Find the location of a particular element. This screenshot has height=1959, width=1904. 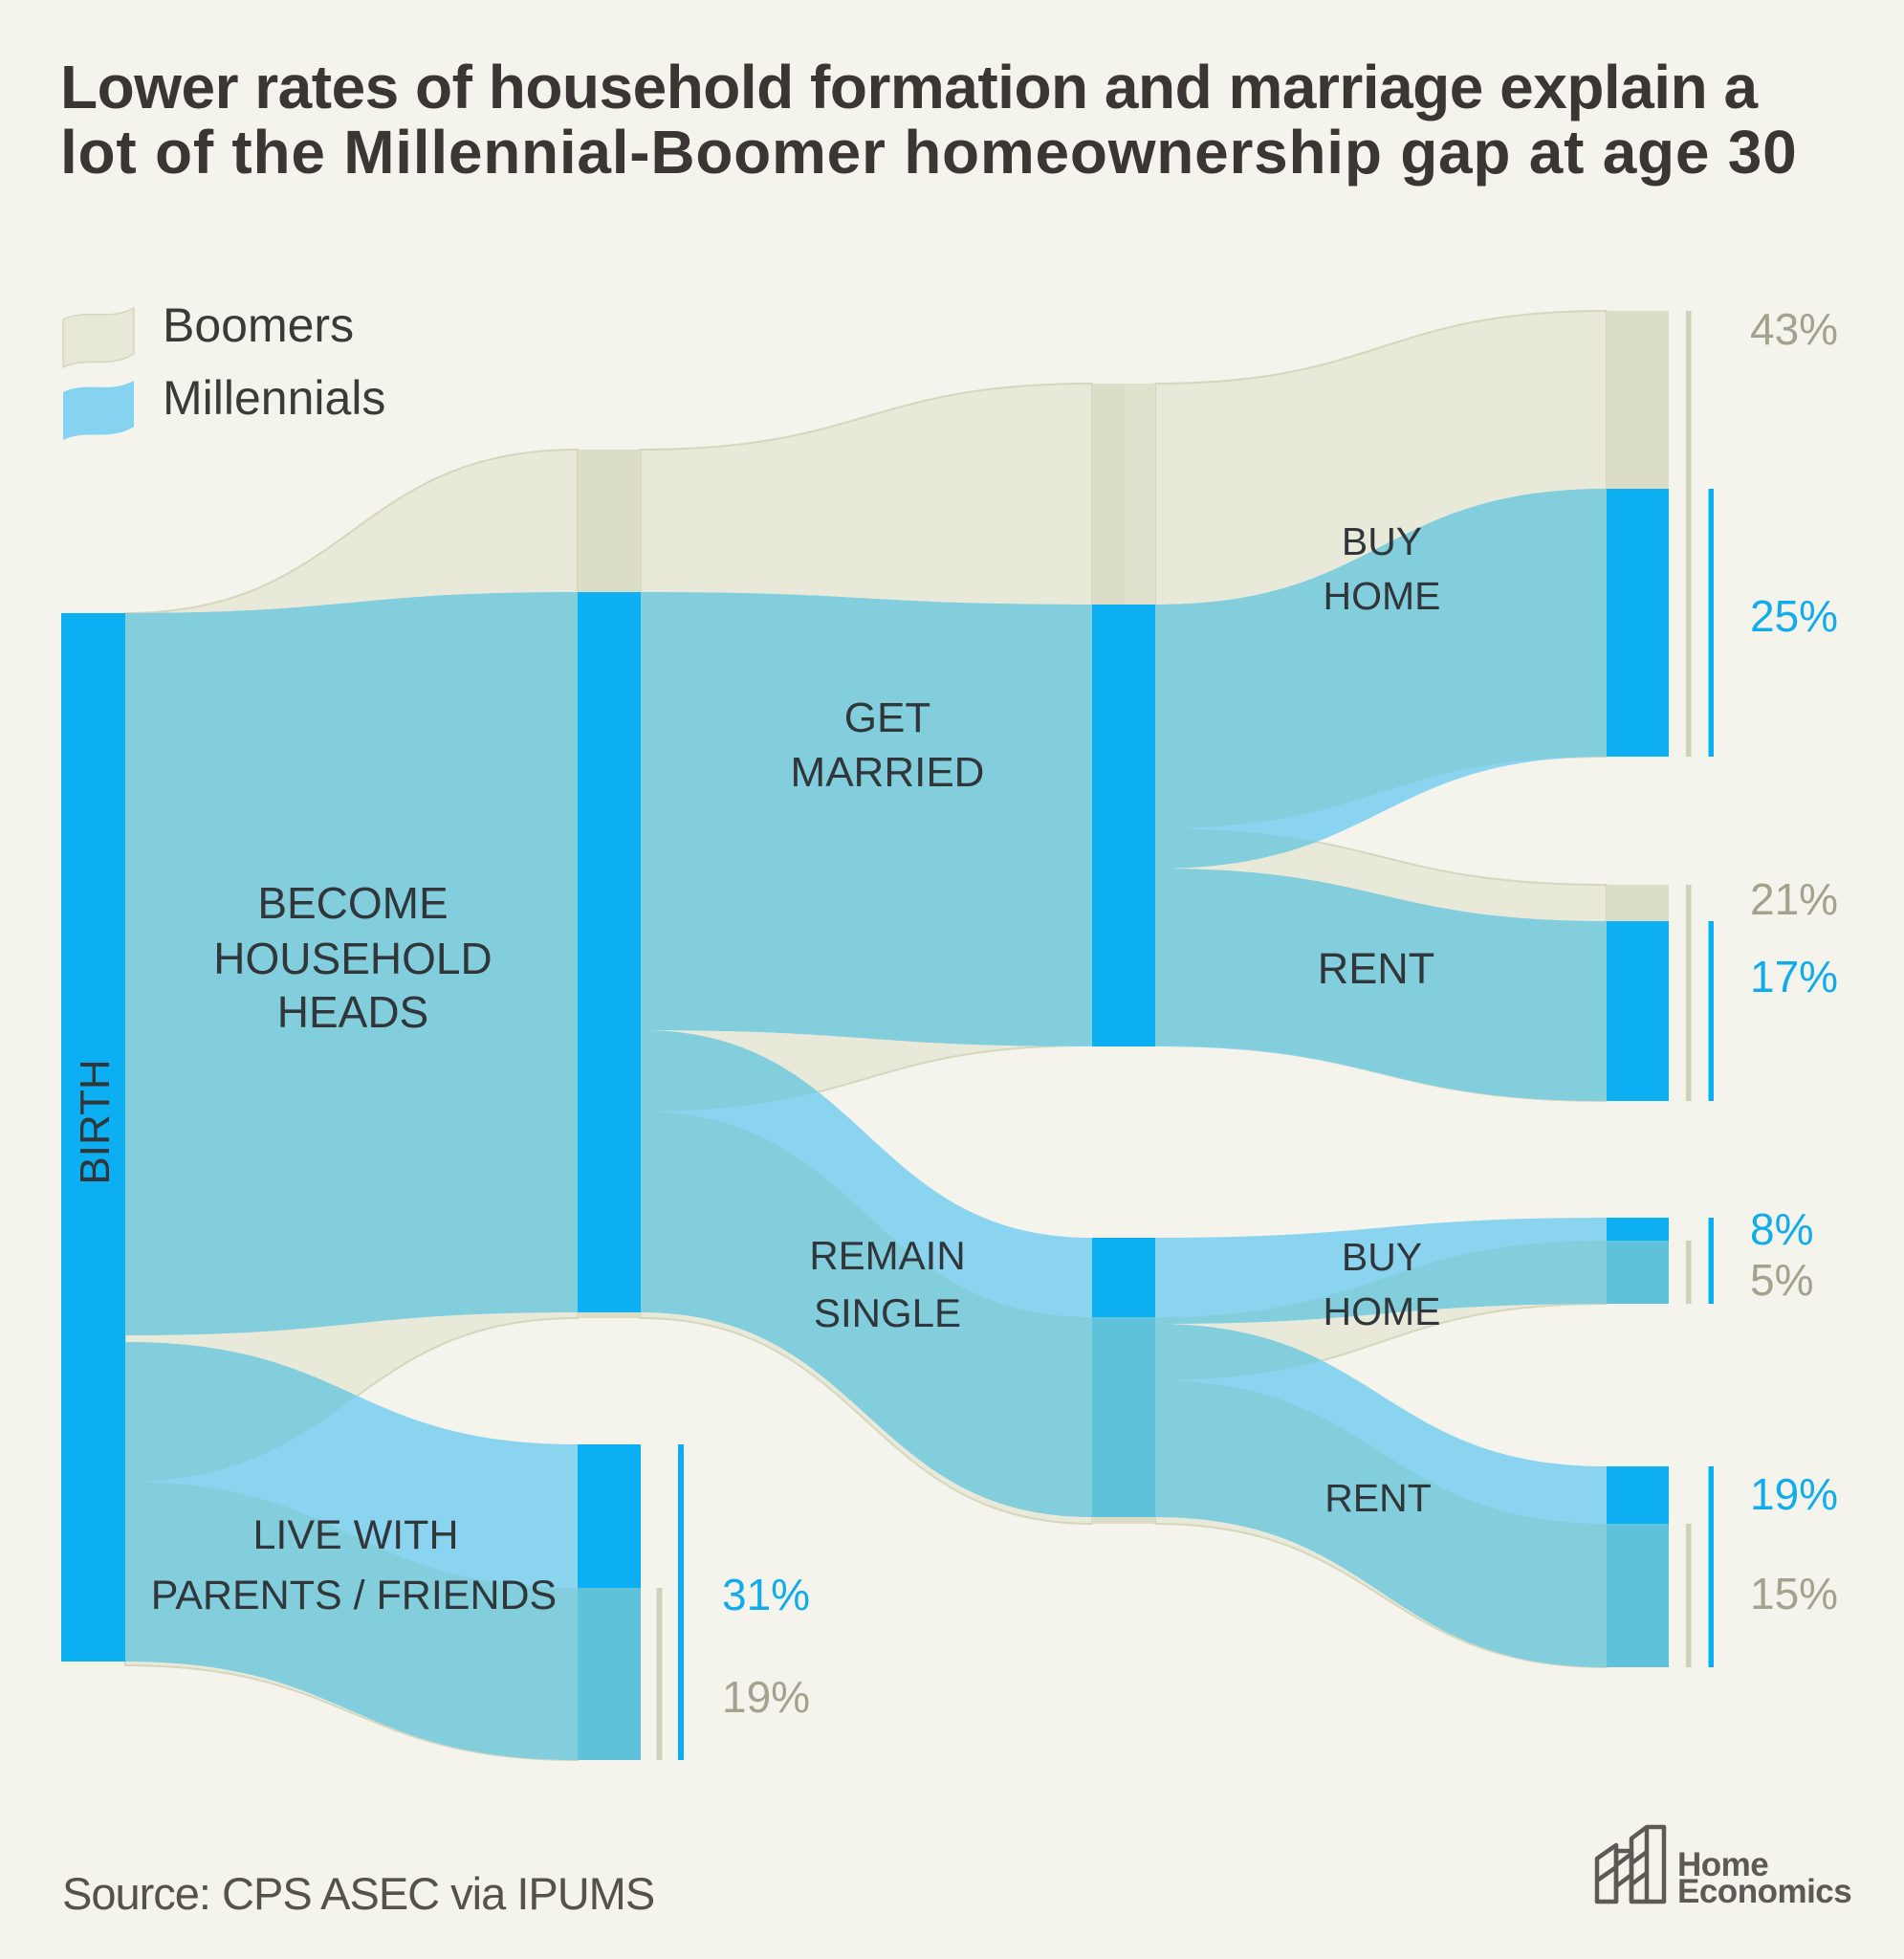

svg-text: 21% is located at coordinates (1794, 899).